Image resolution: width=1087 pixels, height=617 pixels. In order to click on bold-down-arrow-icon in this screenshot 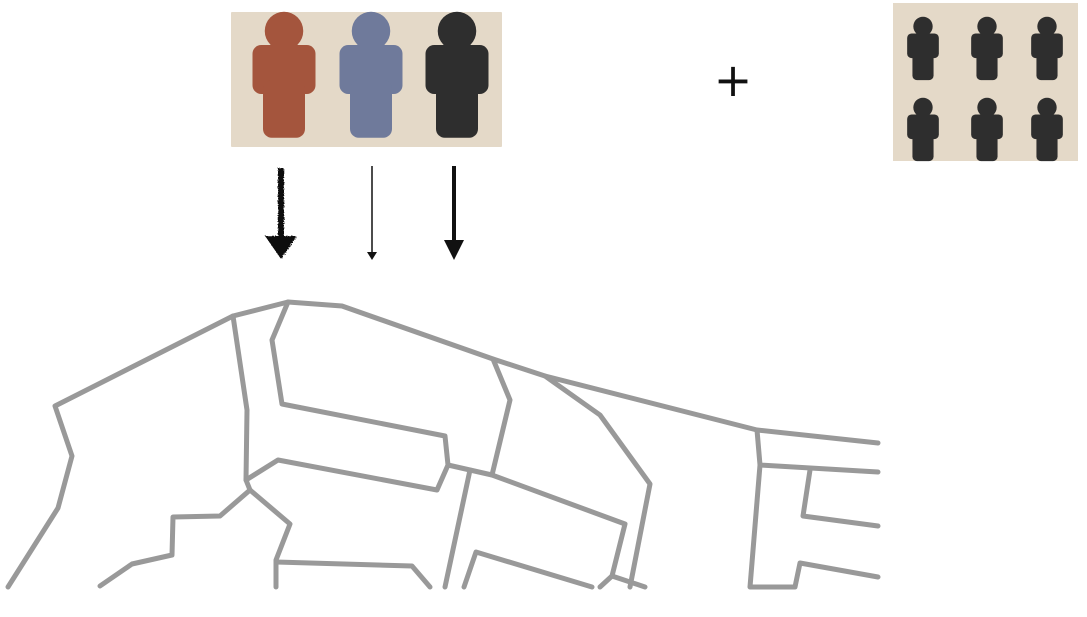, I will do `click(454, 213)`.